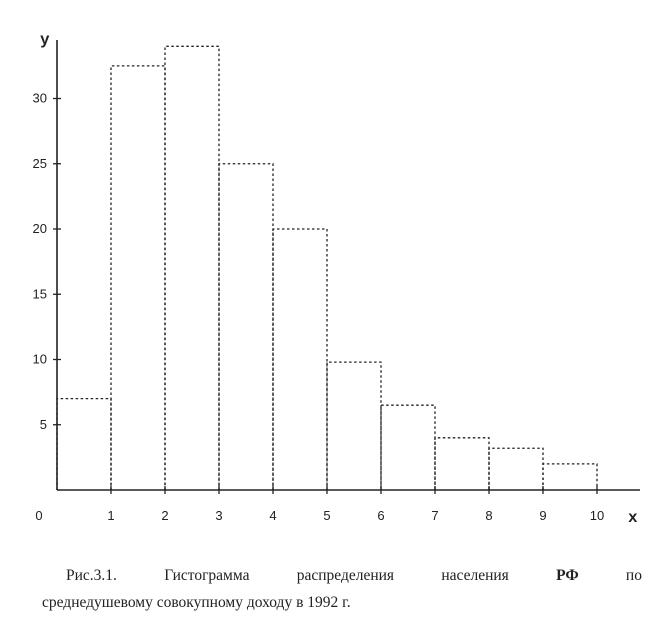 Image resolution: width=671 pixels, height=630 pixels. Describe the element at coordinates (345, 575) in the screenshot. I see `caption-word: распределения` at that location.